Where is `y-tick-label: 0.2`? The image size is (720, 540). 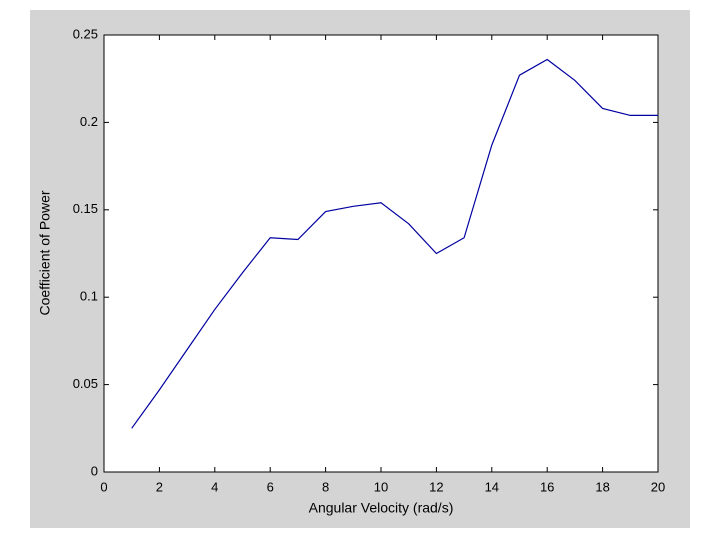
y-tick-label: 0.2 is located at coordinates (89, 121).